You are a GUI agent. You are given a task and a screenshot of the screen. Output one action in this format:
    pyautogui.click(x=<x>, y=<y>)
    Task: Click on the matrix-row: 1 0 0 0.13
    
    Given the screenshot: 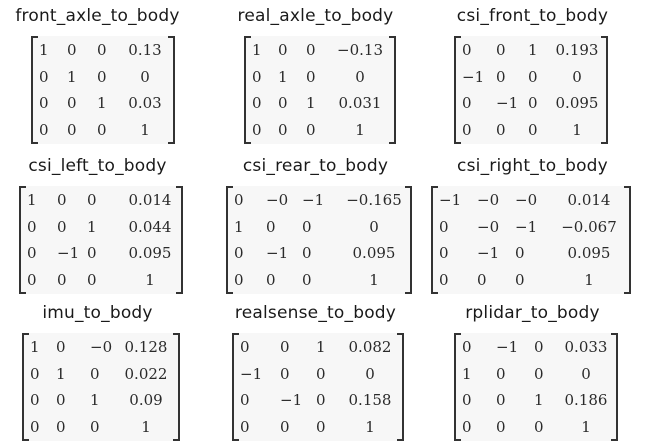 What is the action you would take?
    pyautogui.click(x=103, y=50)
    